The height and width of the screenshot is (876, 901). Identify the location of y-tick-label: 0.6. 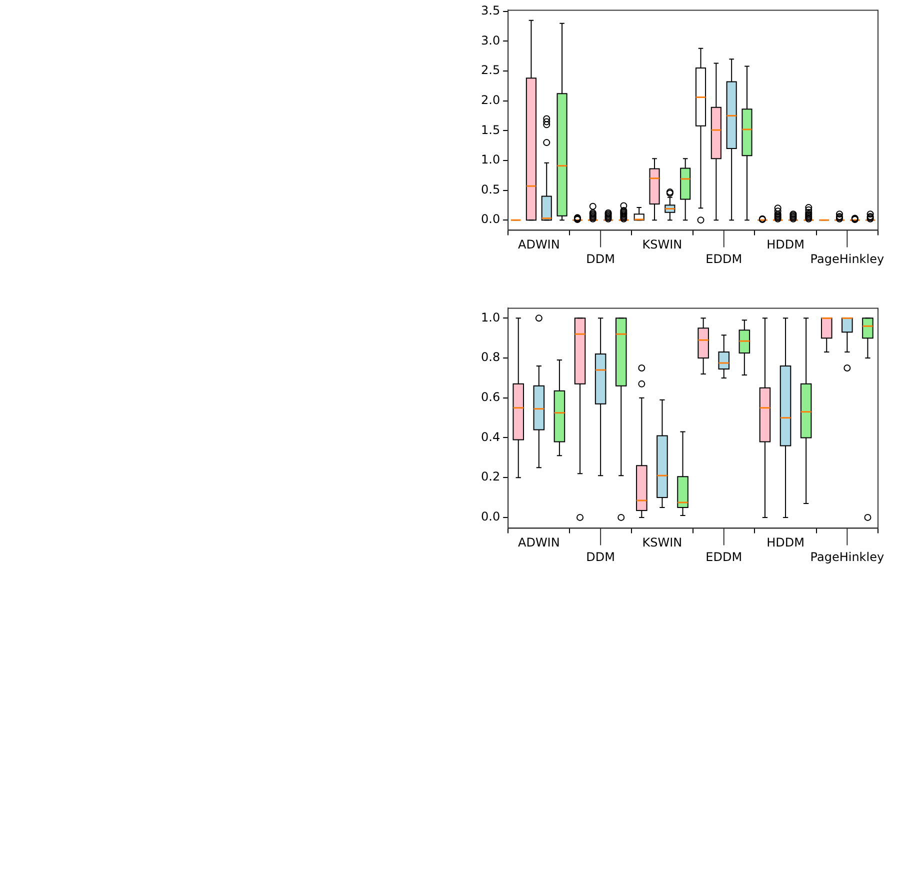
(490, 397).